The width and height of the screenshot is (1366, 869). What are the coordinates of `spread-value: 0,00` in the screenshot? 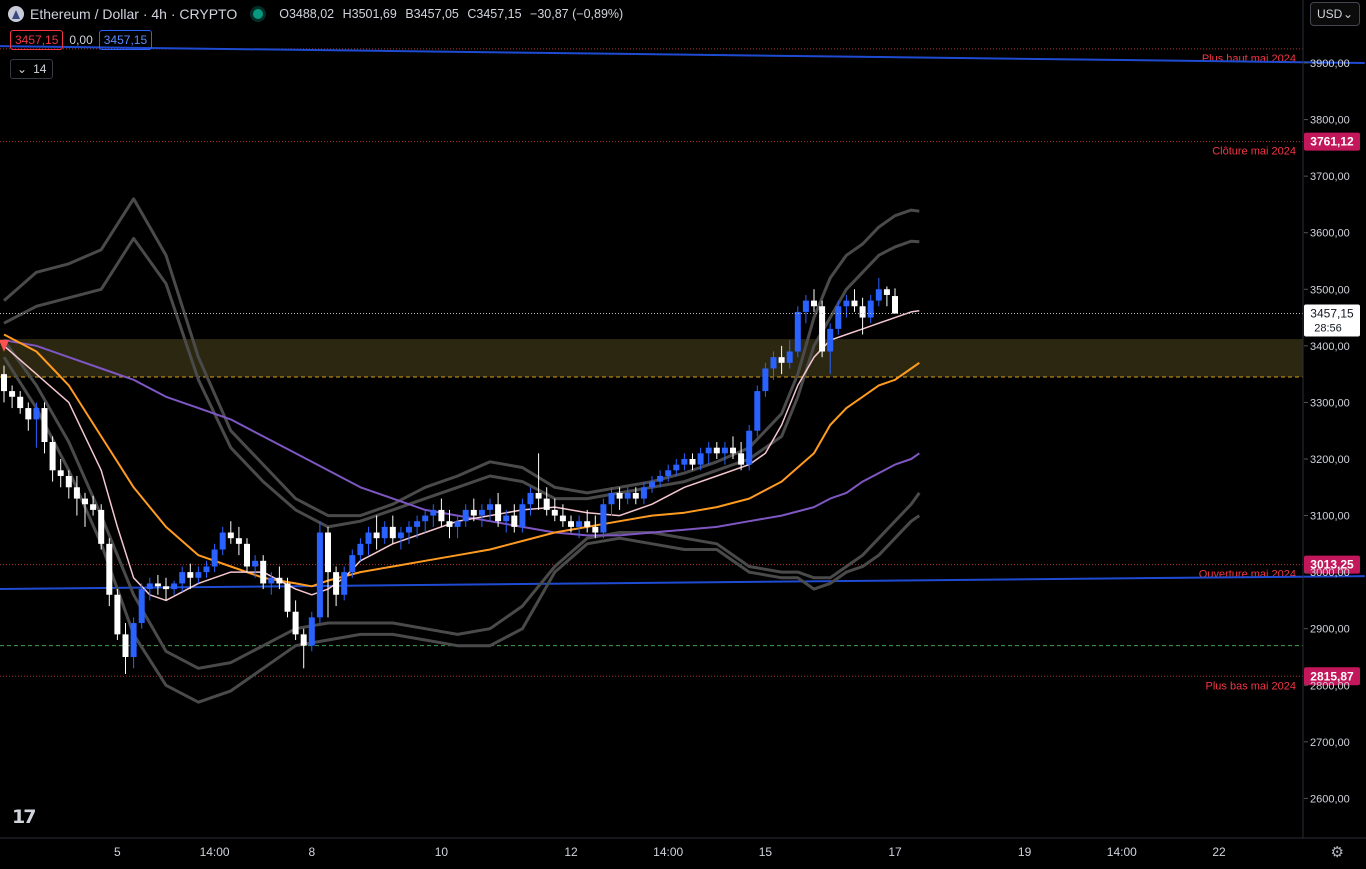 It's located at (81, 40).